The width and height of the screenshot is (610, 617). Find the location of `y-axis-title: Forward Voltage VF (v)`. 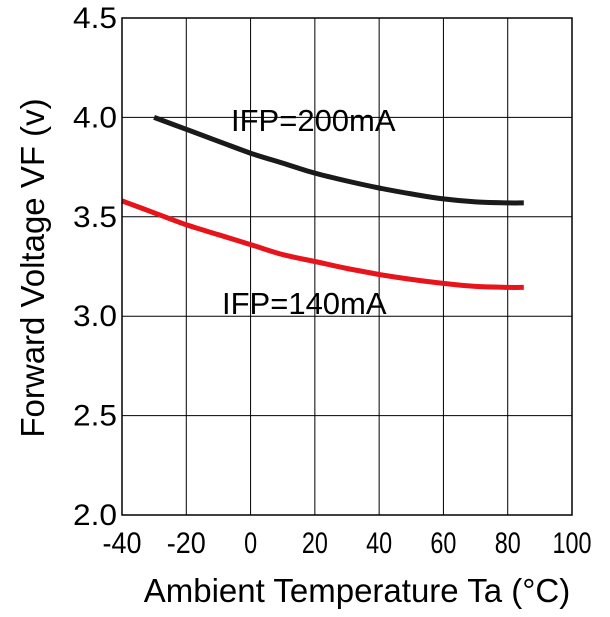

y-axis-title: Forward Voltage VF (v) is located at coordinates (32, 267).